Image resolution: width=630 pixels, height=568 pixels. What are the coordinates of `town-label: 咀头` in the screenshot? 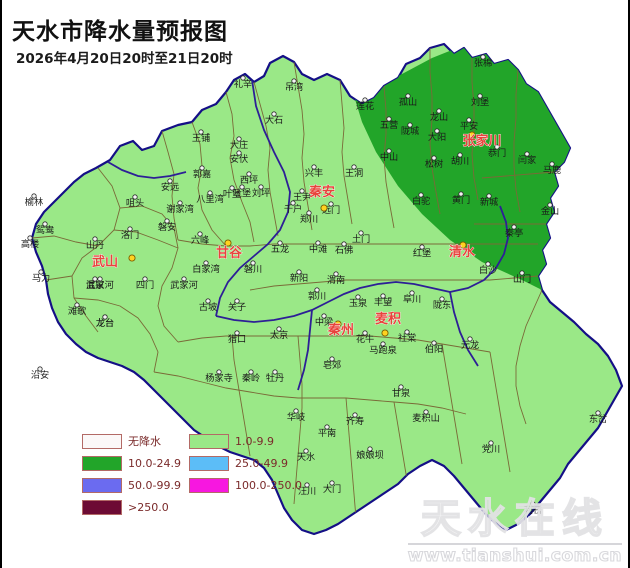 It's located at (135, 203).